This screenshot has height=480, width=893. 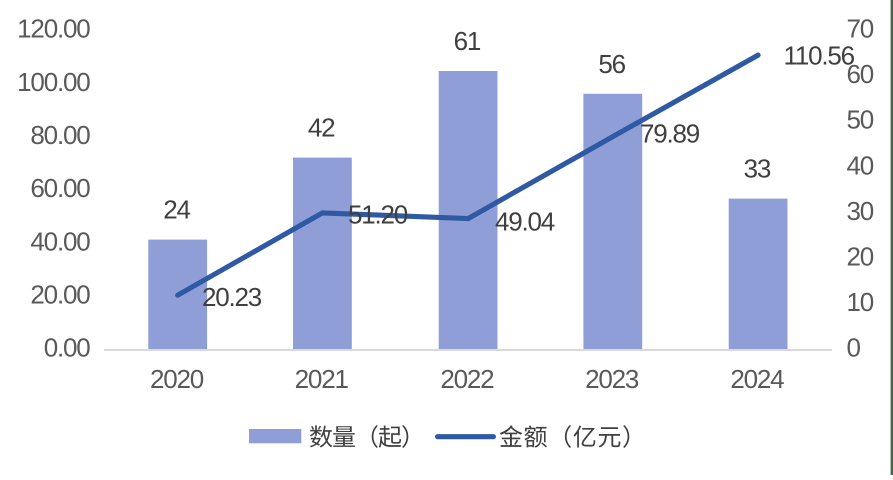 I want to click on svg-text: 80.00, so click(x=60, y=135).